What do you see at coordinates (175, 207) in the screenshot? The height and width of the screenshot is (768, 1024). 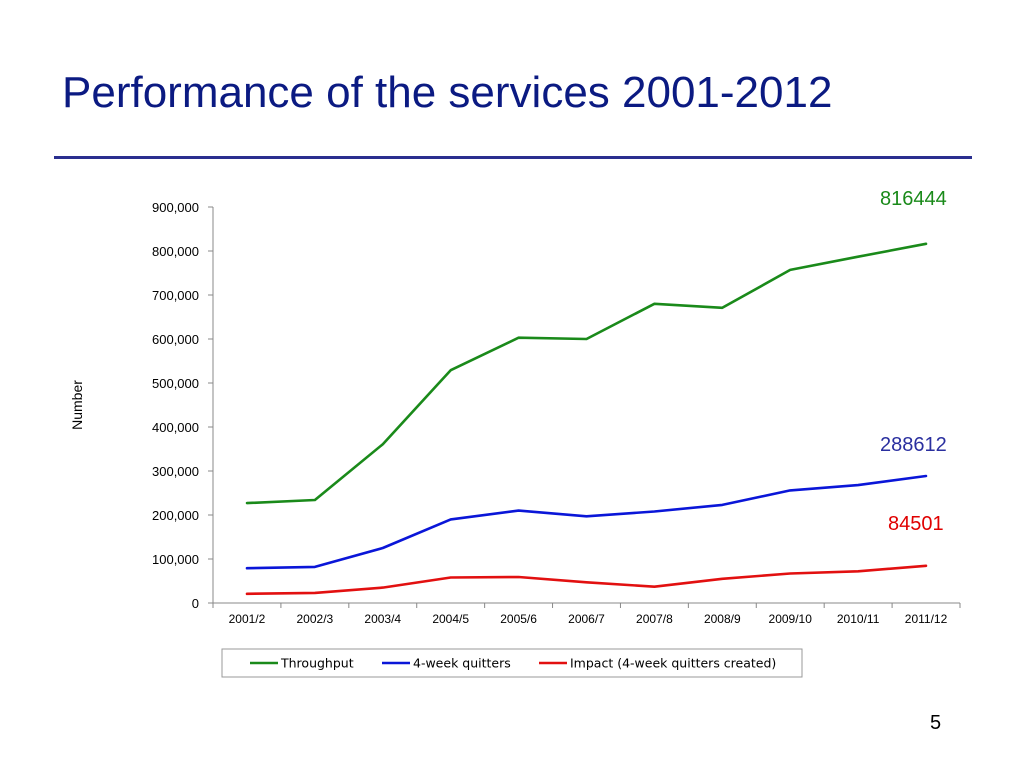 I see `y-tick-label: 900,000` at bounding box center [175, 207].